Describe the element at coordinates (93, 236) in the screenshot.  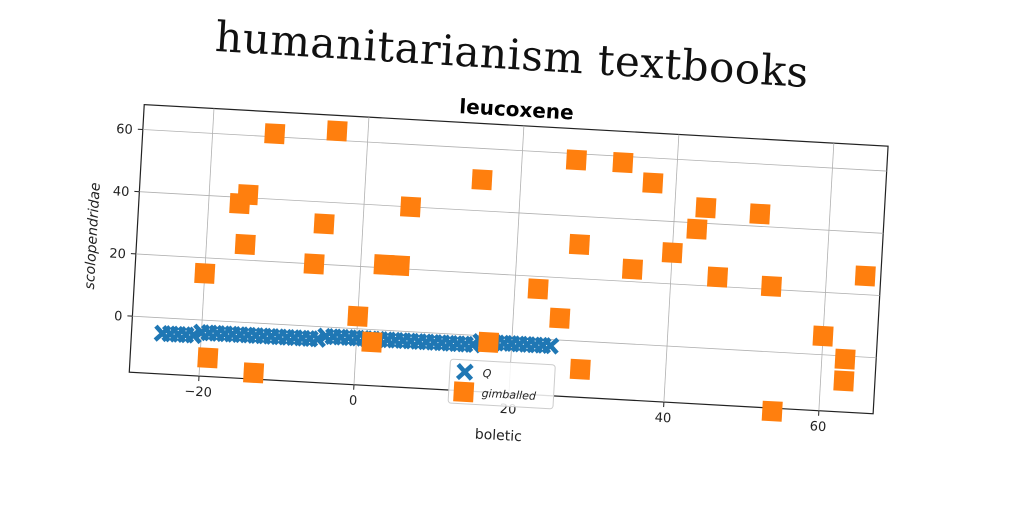
I see `y-axis-label: scolopendridae` at that location.